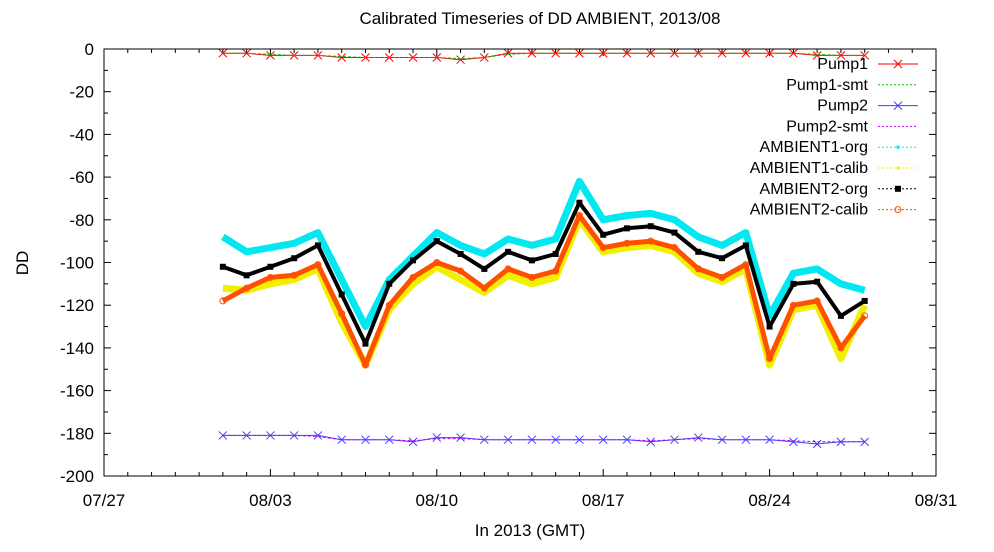  What do you see at coordinates (867, 64) in the screenshot?
I see `legend-entry: Pump1` at bounding box center [867, 64].